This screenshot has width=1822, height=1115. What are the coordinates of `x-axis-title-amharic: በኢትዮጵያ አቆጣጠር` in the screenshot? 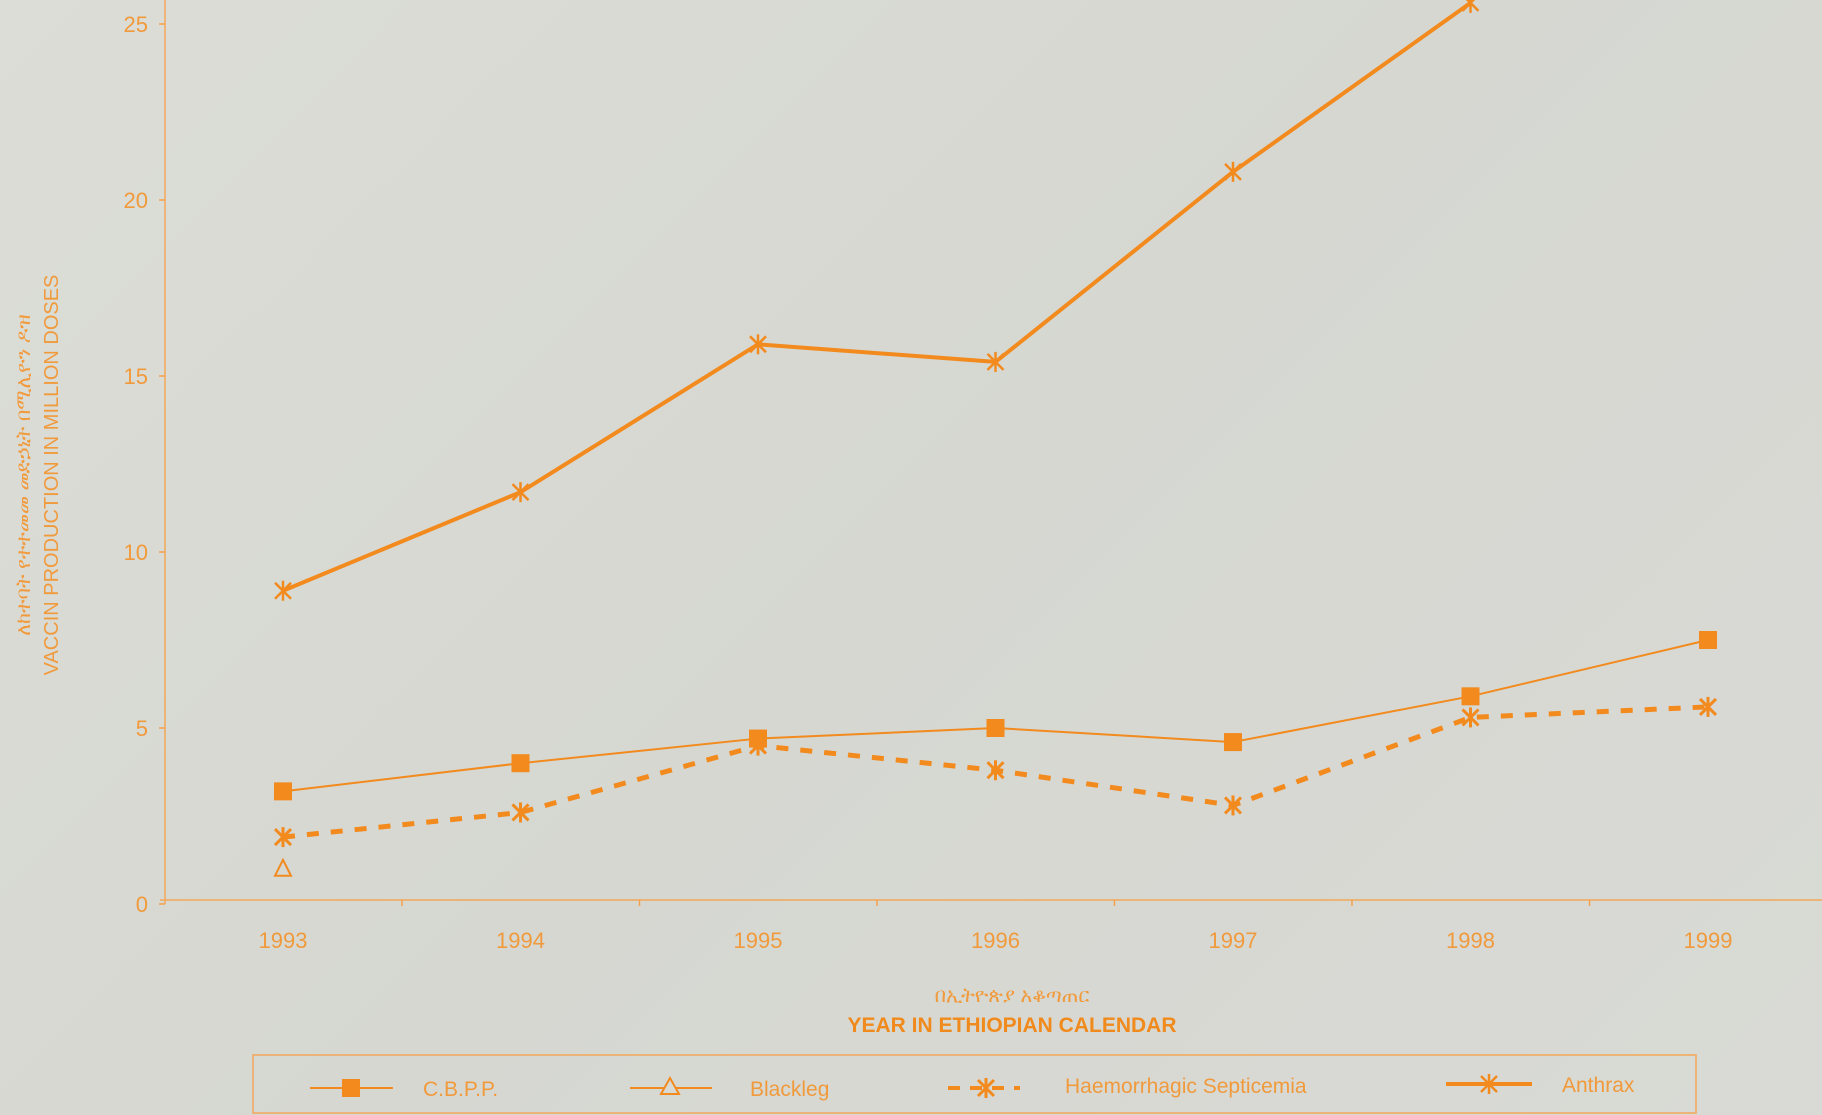 It's located at (1012, 996).